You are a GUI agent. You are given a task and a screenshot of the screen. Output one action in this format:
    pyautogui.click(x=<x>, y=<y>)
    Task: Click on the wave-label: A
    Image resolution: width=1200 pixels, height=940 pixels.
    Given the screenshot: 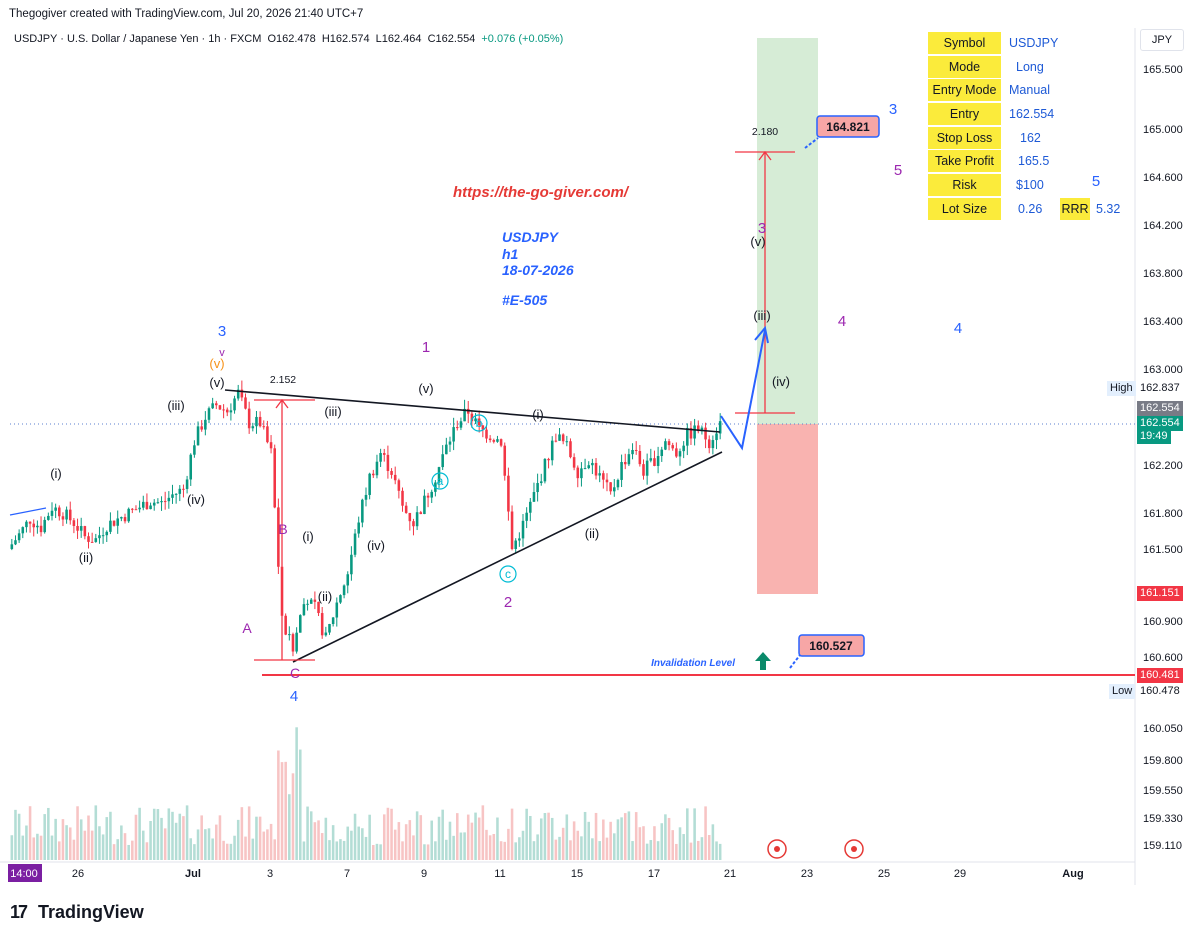 What is the action you would take?
    pyautogui.click(x=247, y=628)
    